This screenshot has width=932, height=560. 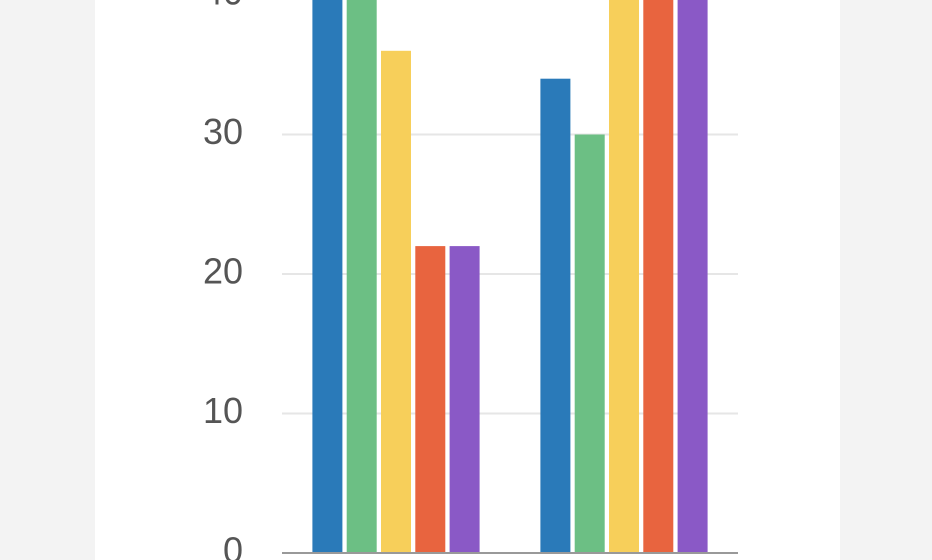 What do you see at coordinates (233, 545) in the screenshot?
I see `y-tick-label: 0` at bounding box center [233, 545].